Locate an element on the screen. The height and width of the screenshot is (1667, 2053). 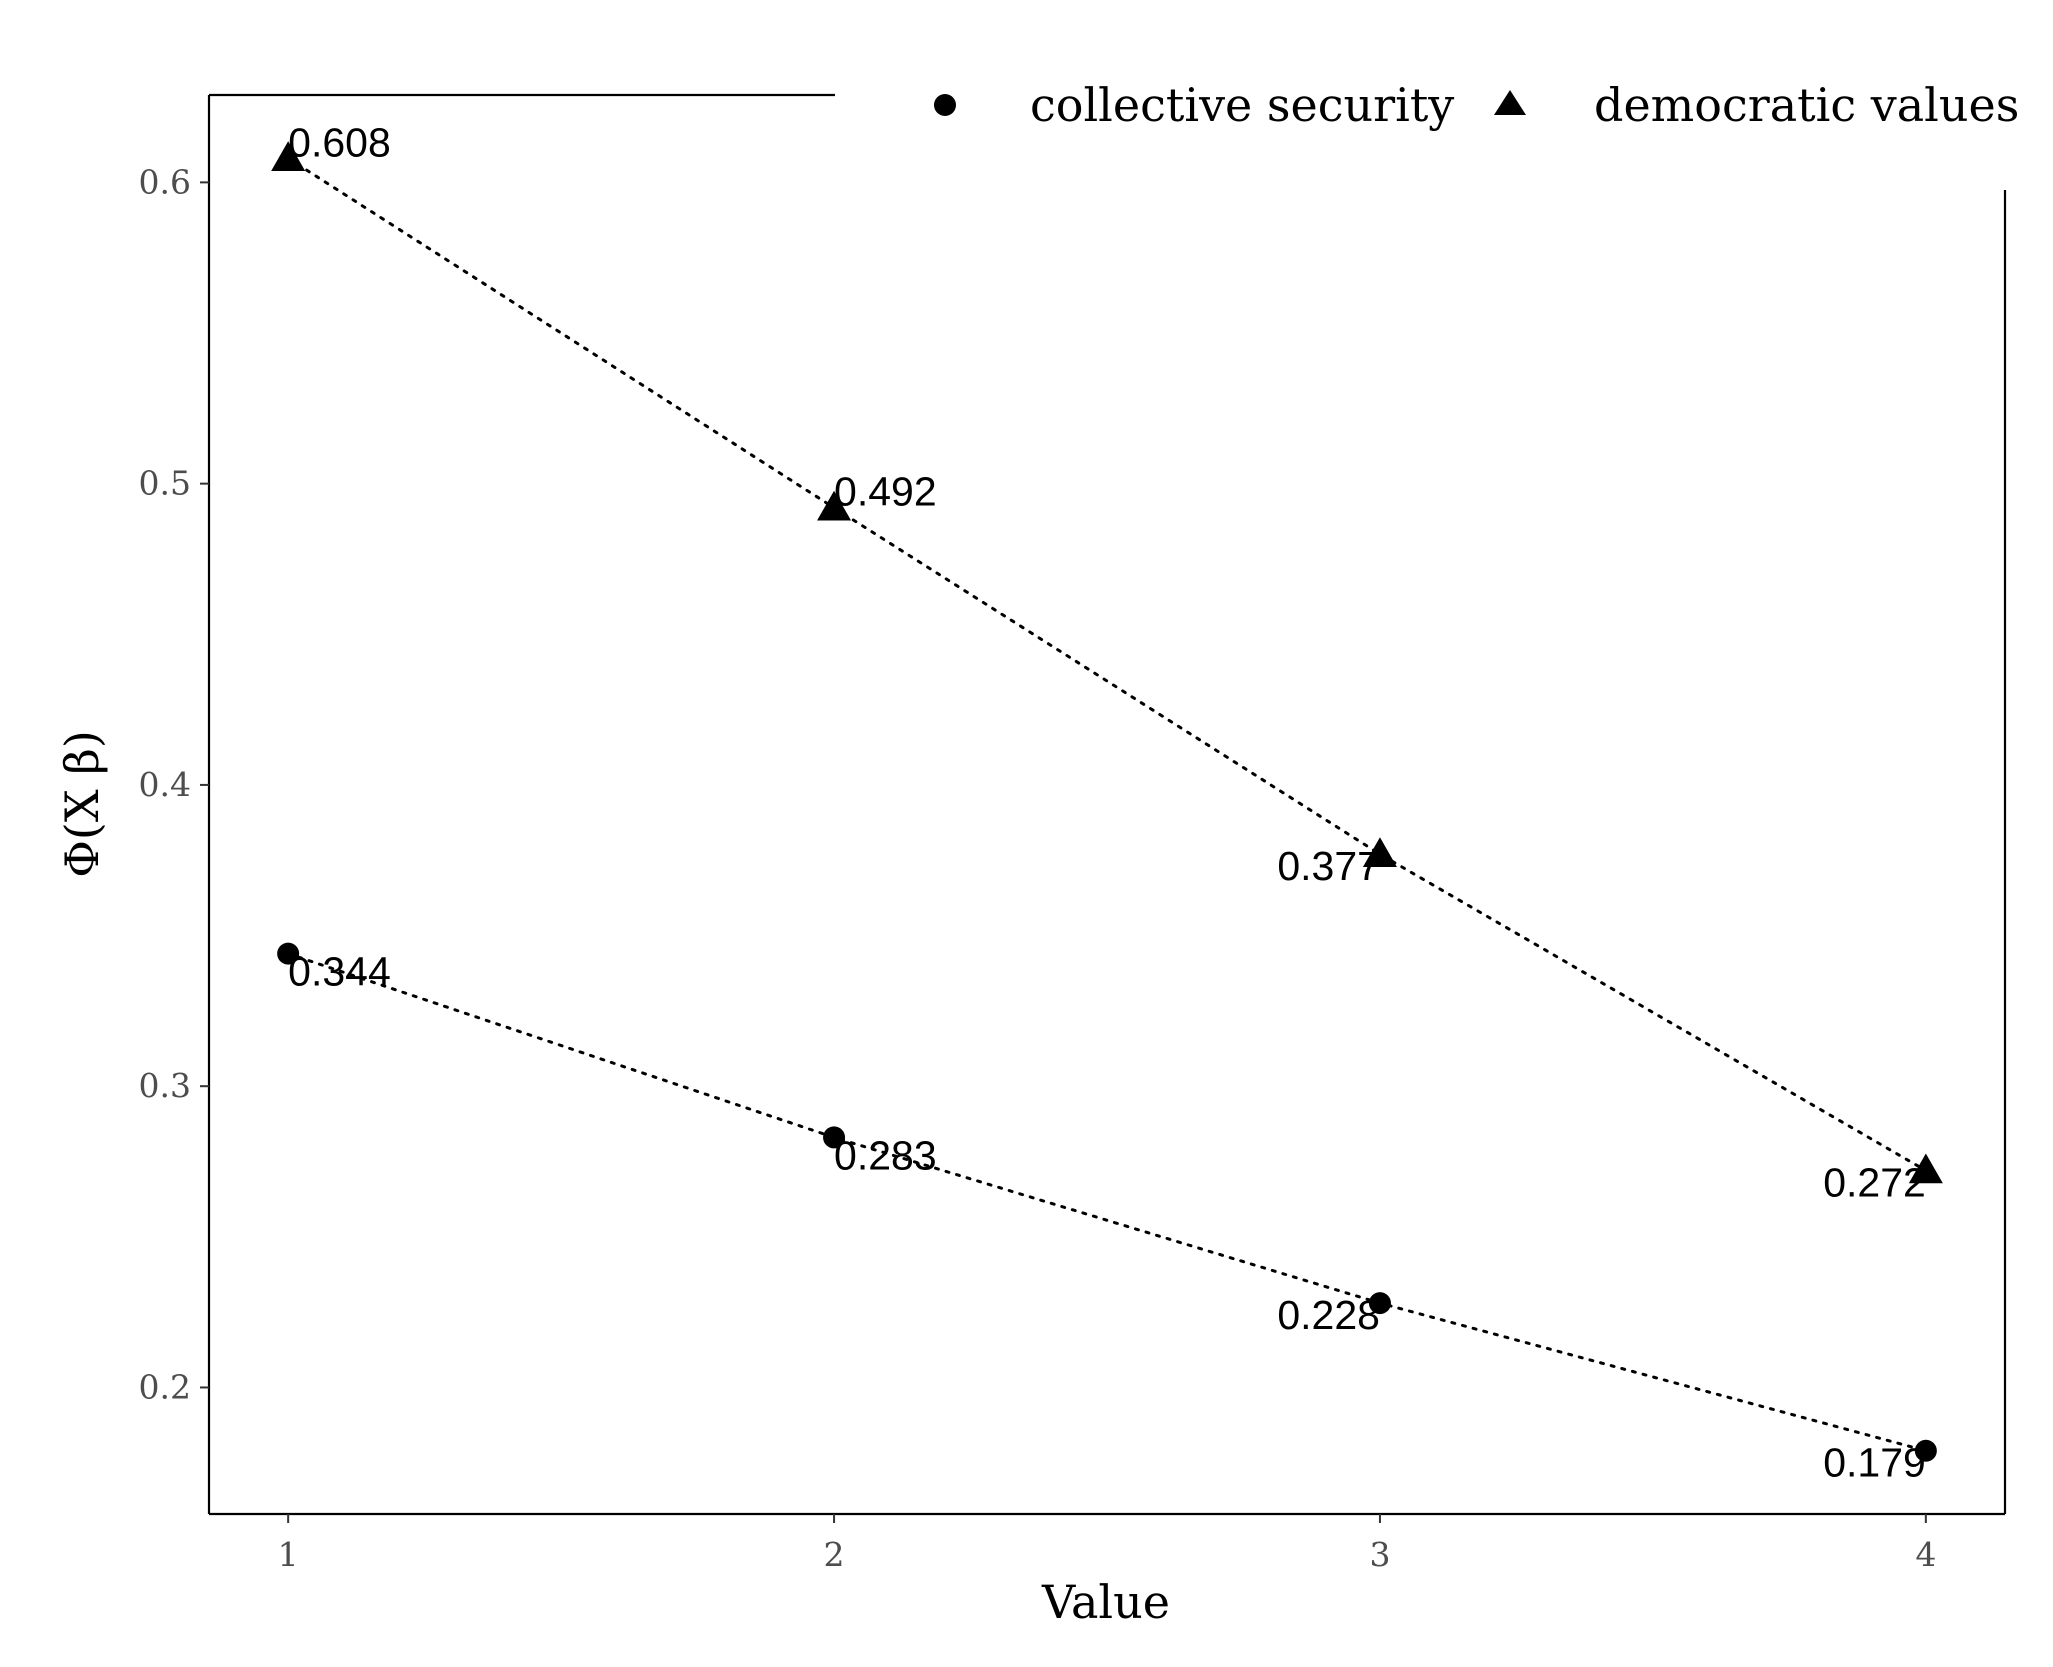
x-axis-title: Value is located at coordinates (1105, 1602).